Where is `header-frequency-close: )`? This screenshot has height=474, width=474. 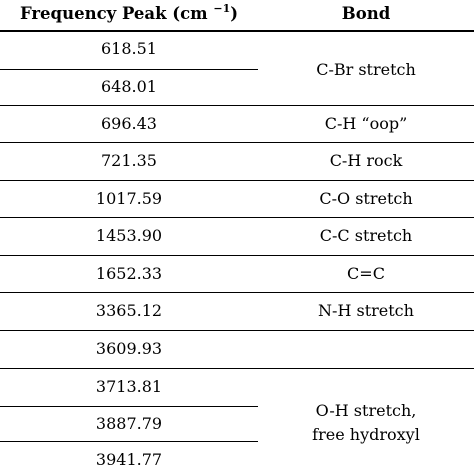 header-frequency-close: ) is located at coordinates (234, 13).